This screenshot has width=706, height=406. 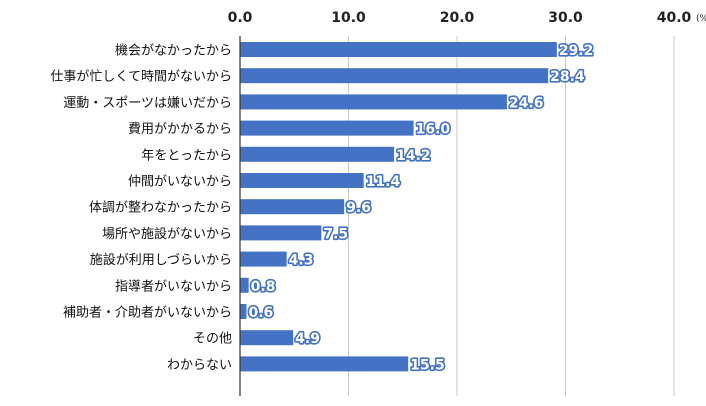 I want to click on category-label: 機会がなかったから, so click(x=173, y=51).